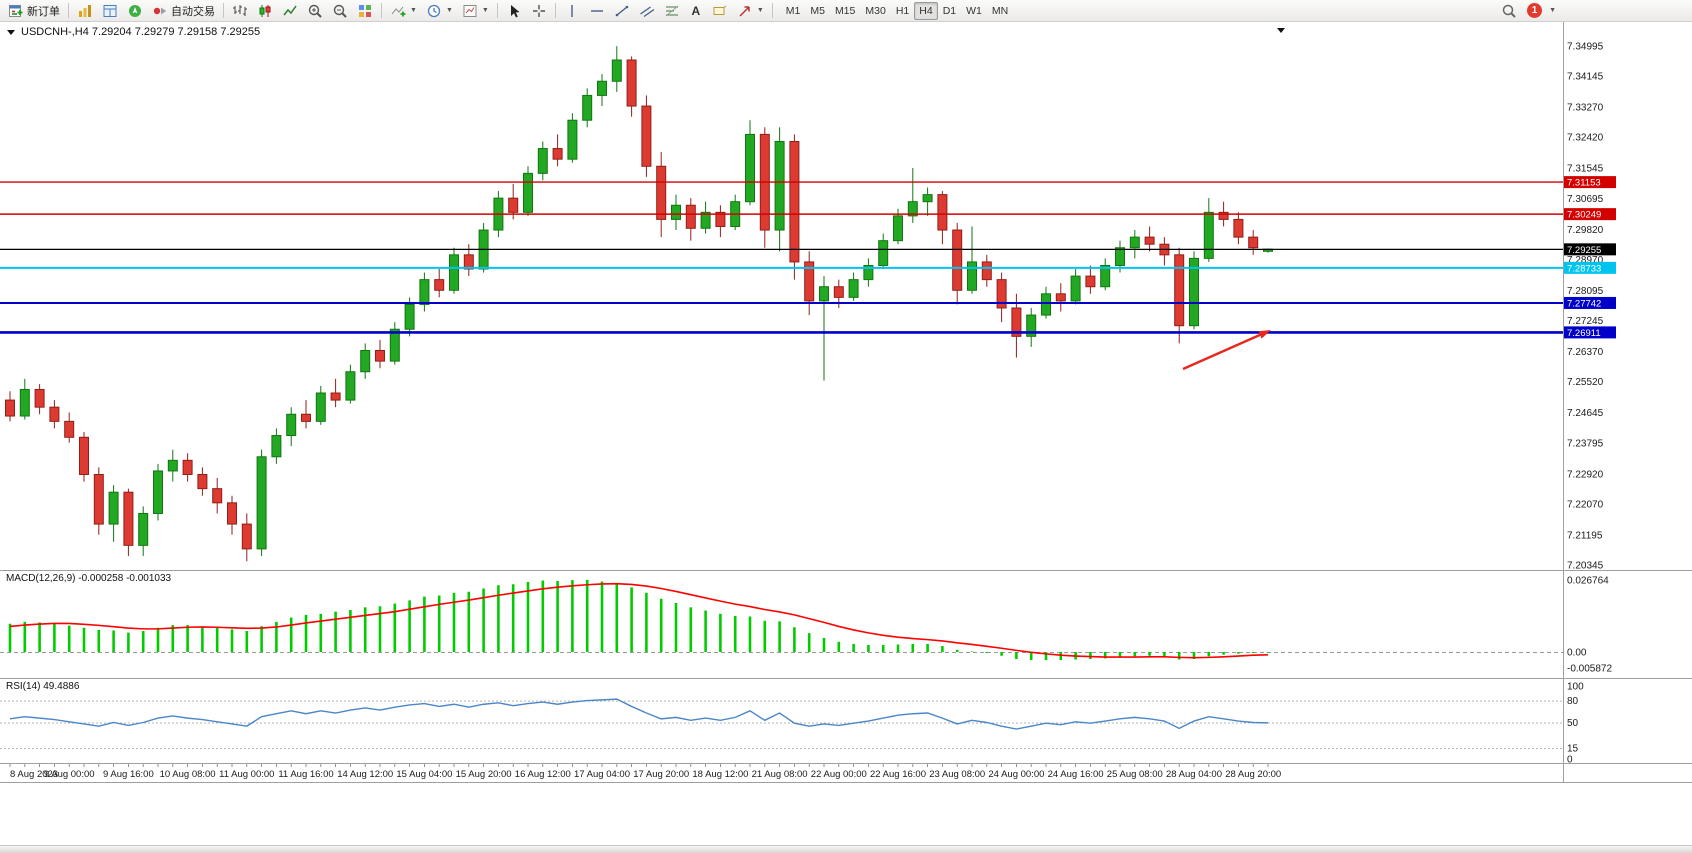  Describe the element at coordinates (439, 11) in the screenshot. I see `periods-button: ▼` at that location.